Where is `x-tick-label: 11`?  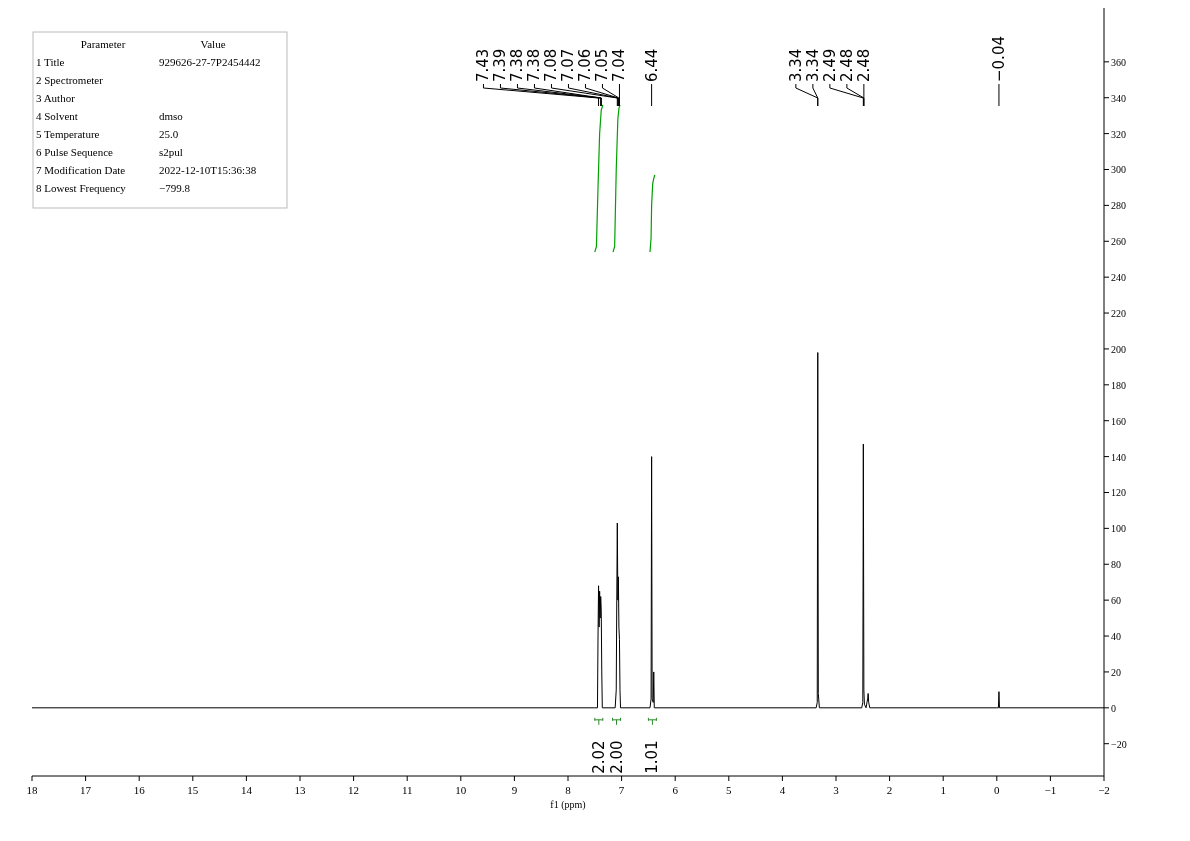
x-tick-label: 11 is located at coordinates (407, 790).